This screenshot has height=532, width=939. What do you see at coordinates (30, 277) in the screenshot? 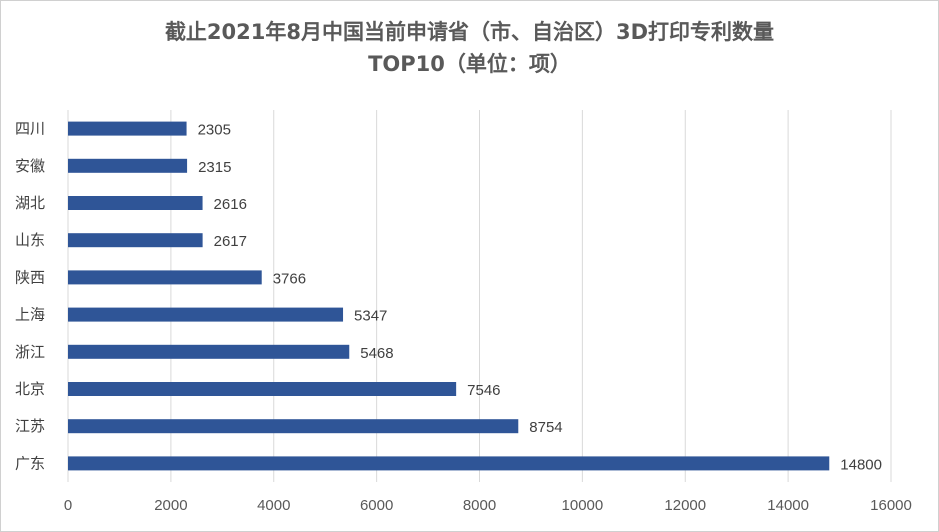
I see `category-label: 陕西` at bounding box center [30, 277].